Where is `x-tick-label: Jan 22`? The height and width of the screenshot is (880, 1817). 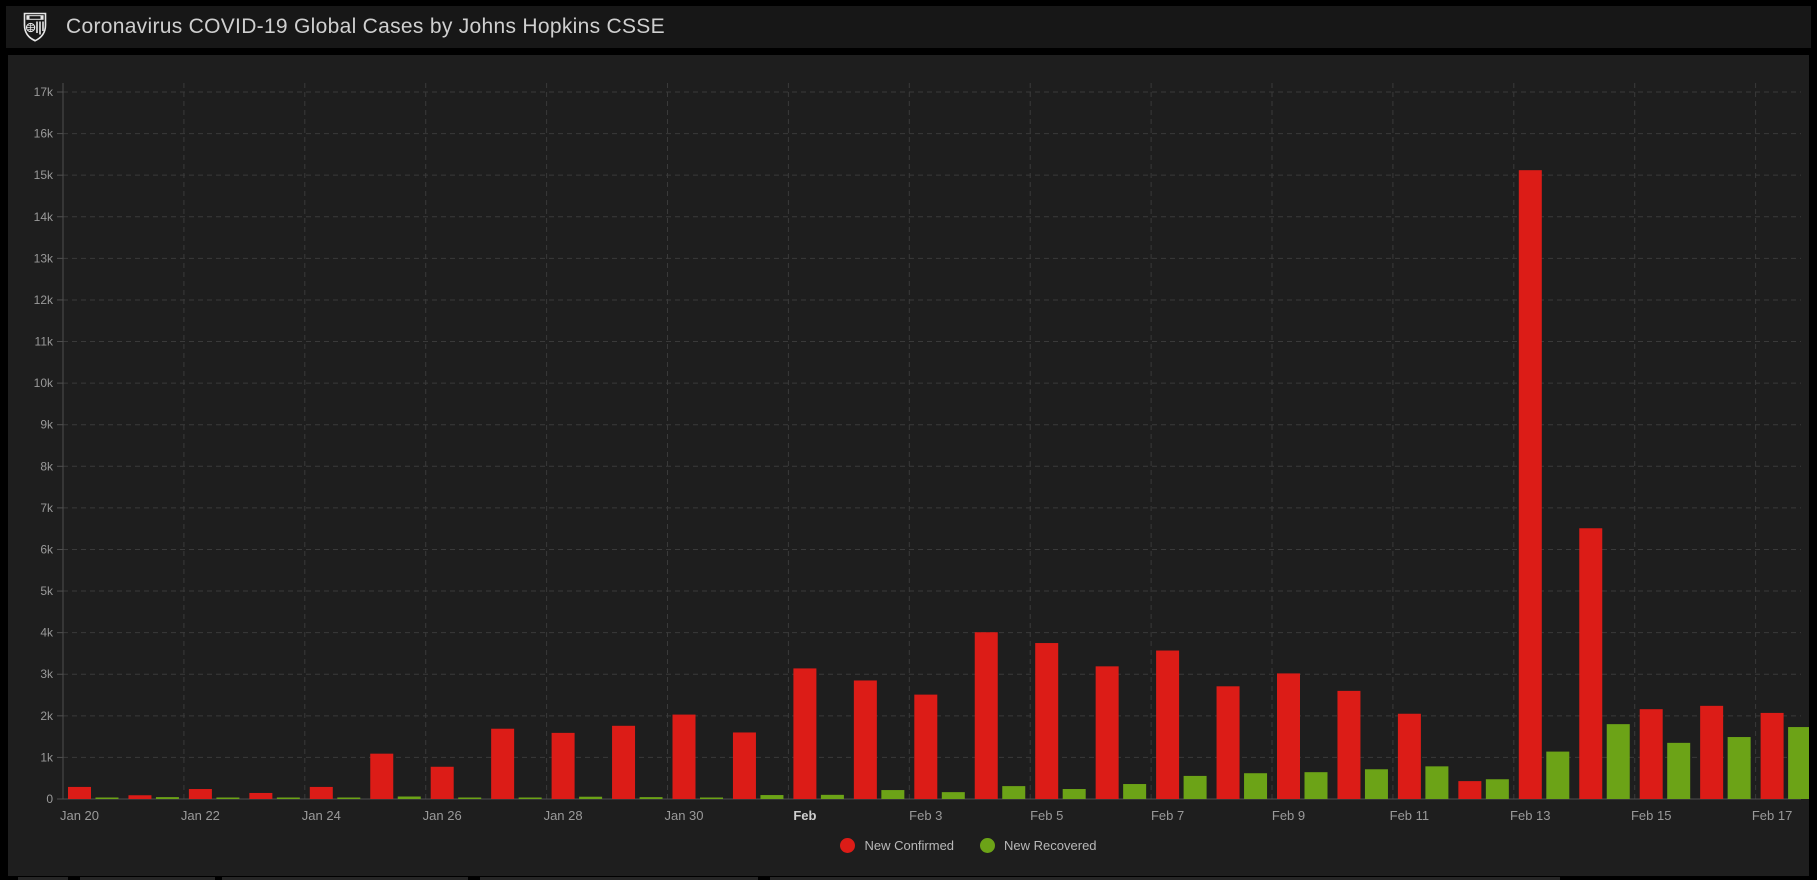
x-tick-label: Jan 22 is located at coordinates (200, 815).